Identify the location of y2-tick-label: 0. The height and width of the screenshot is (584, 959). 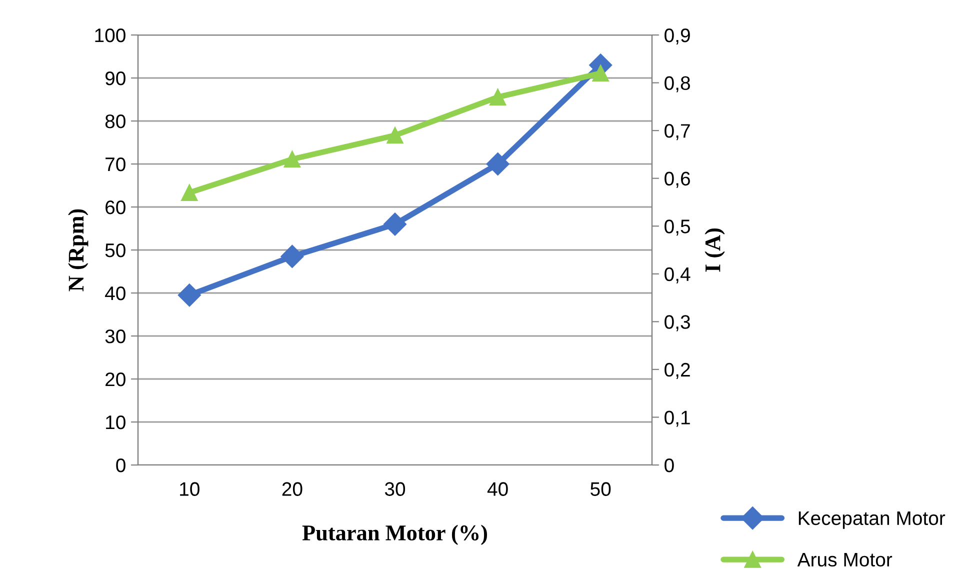
(669, 465).